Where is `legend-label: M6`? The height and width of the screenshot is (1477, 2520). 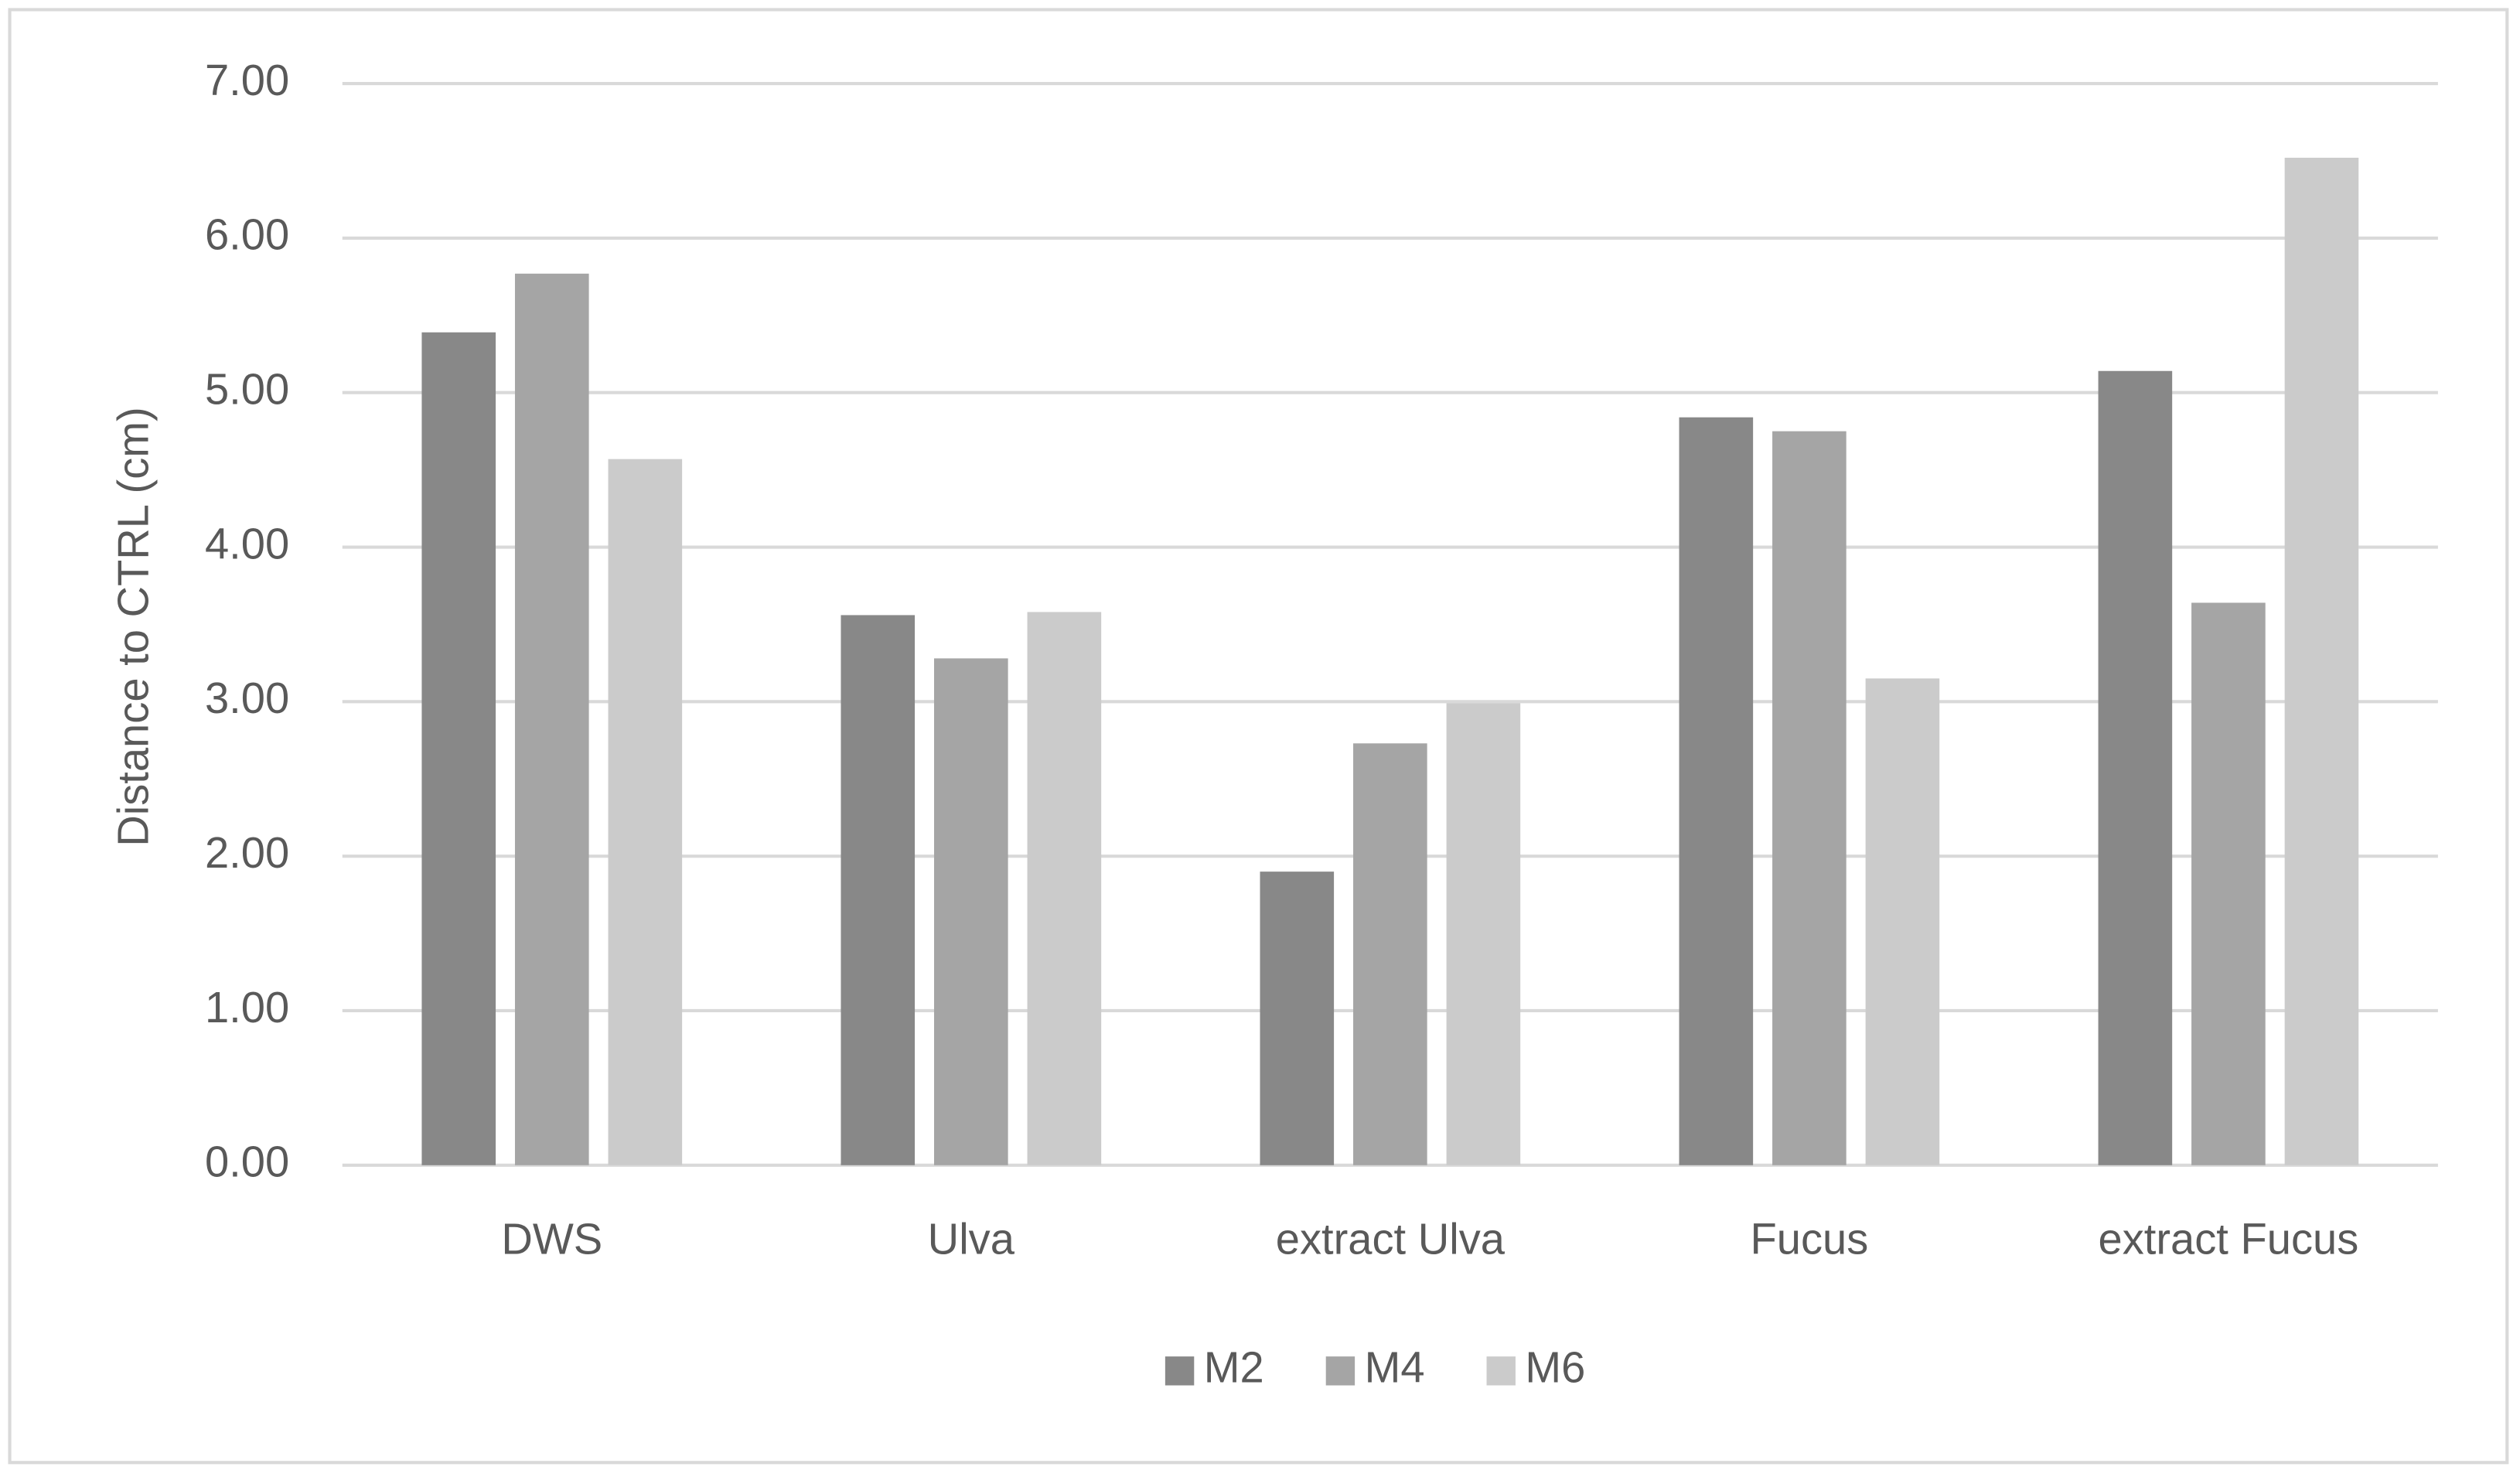 legend-label: M6 is located at coordinates (1555, 1367).